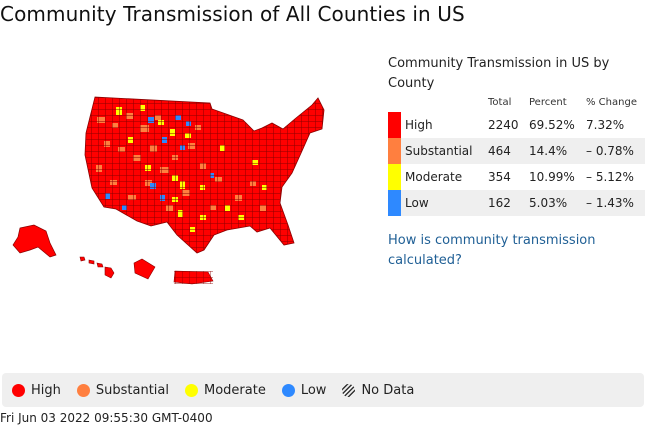  What do you see at coordinates (444, 151) in the screenshot?
I see `row-level-label: Substantial` at bounding box center [444, 151].